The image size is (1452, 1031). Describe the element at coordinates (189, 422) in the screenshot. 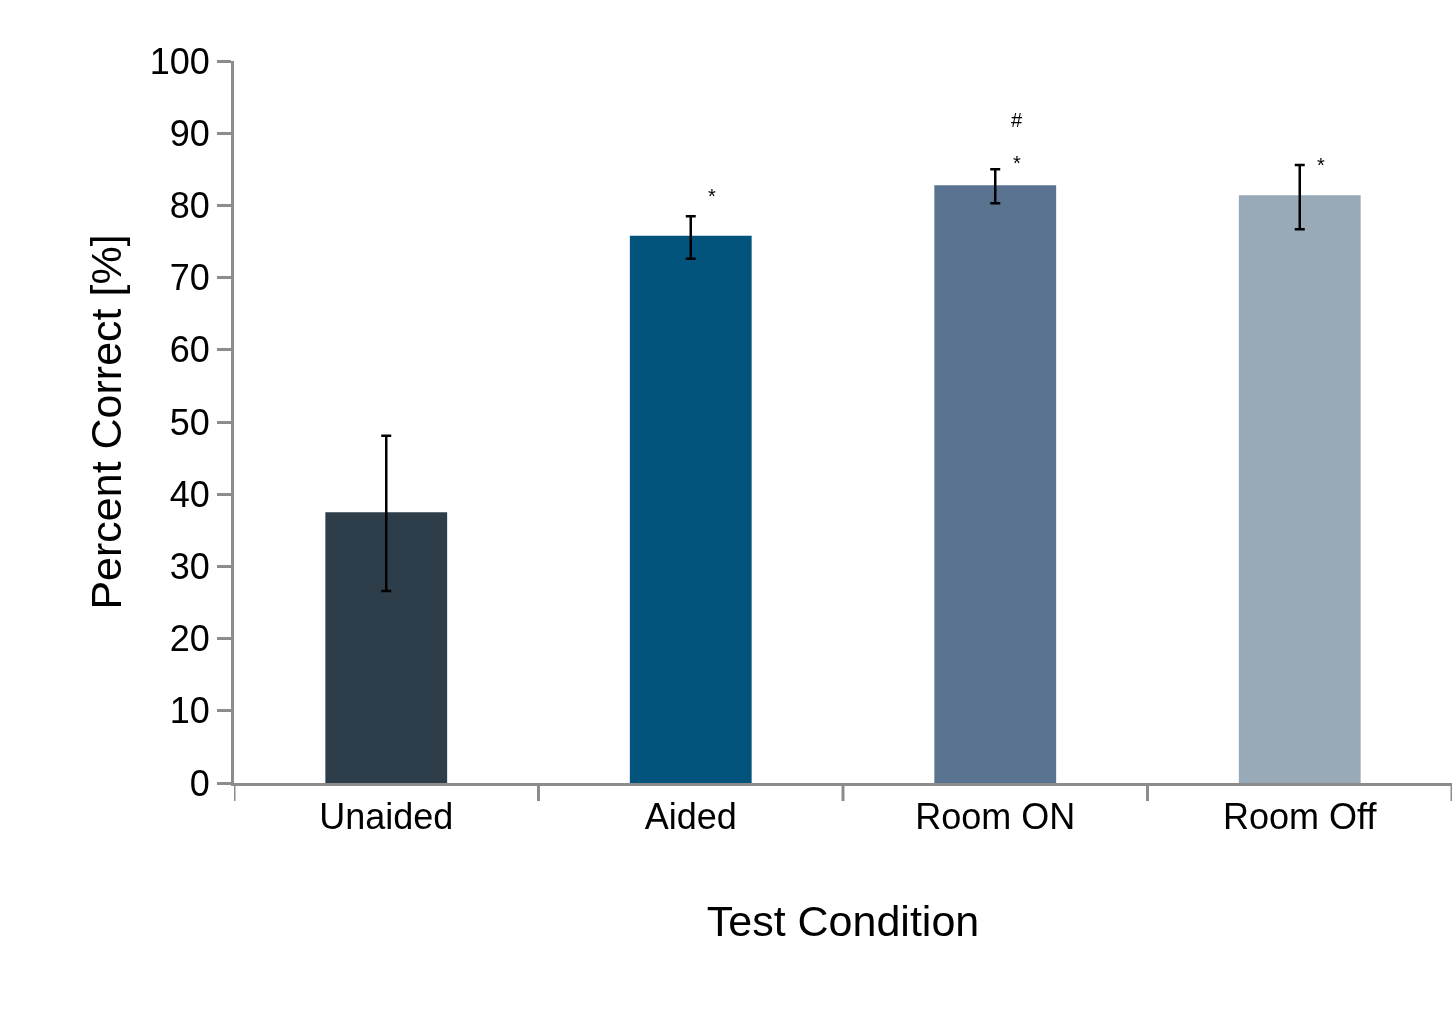

I see `y-tick-label: 50` at that location.